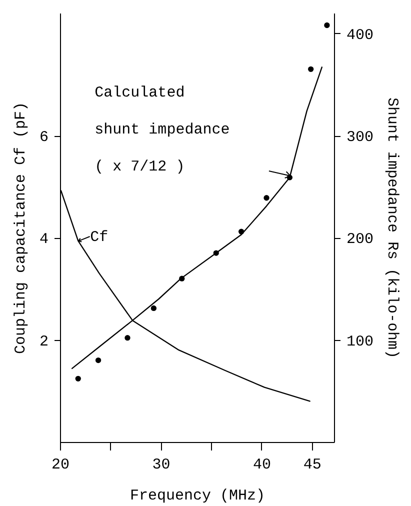 The height and width of the screenshot is (506, 411). What do you see at coordinates (43, 137) in the screenshot?
I see `y-tick-label: 6` at bounding box center [43, 137].